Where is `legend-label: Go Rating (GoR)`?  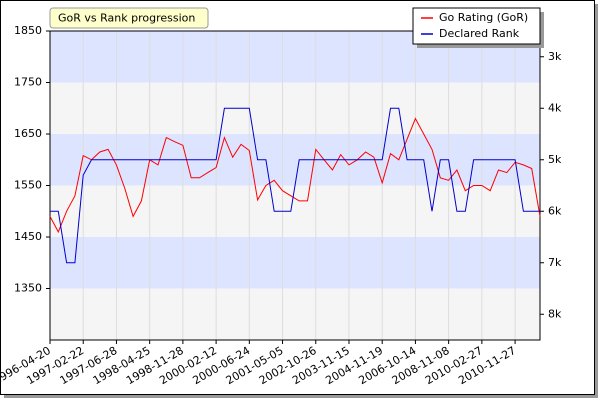
legend-label: Go Rating (GoR) is located at coordinates (483, 17).